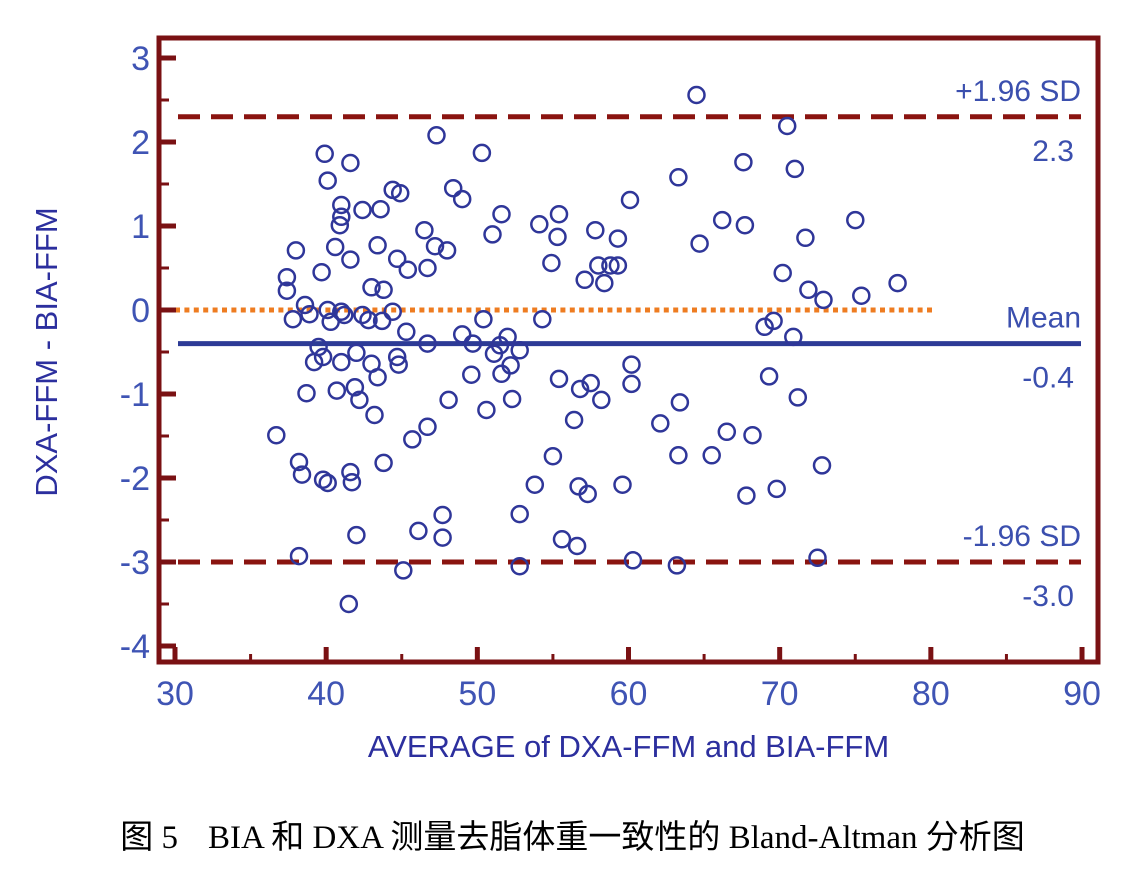  Describe the element at coordinates (140, 59) in the screenshot. I see `y-tick-label: 3` at that location.